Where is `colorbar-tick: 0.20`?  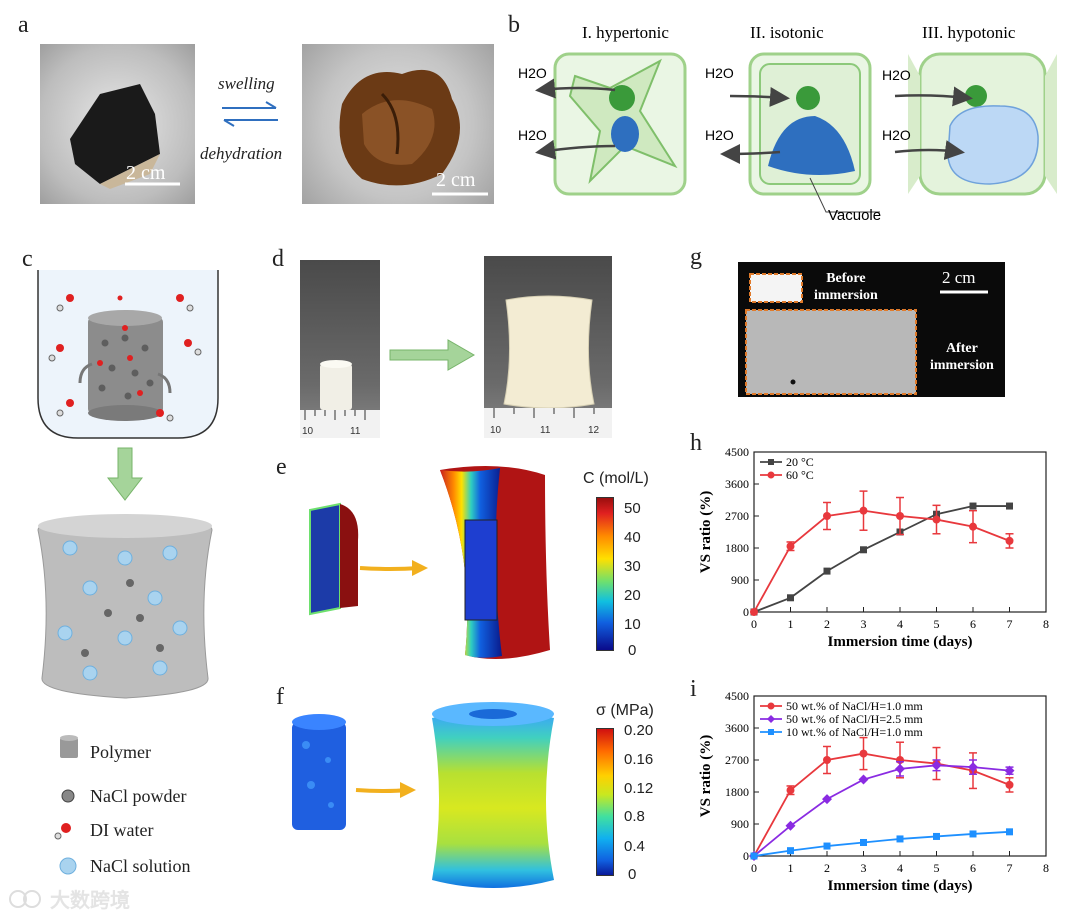 colorbar-tick: 0.20 is located at coordinates (639, 730).